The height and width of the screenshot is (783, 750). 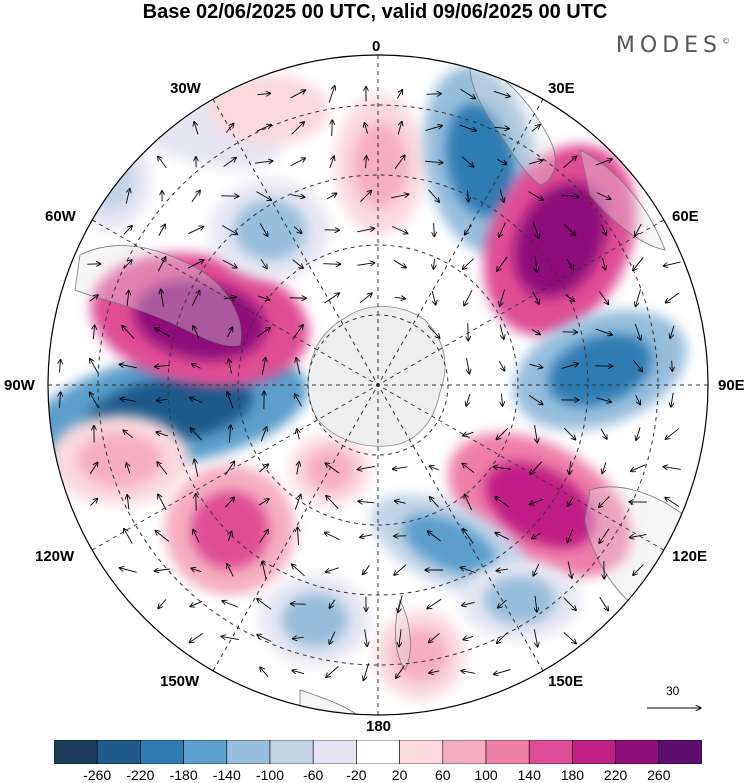 I want to click on lon-label-150w: 150W, so click(x=180, y=681).